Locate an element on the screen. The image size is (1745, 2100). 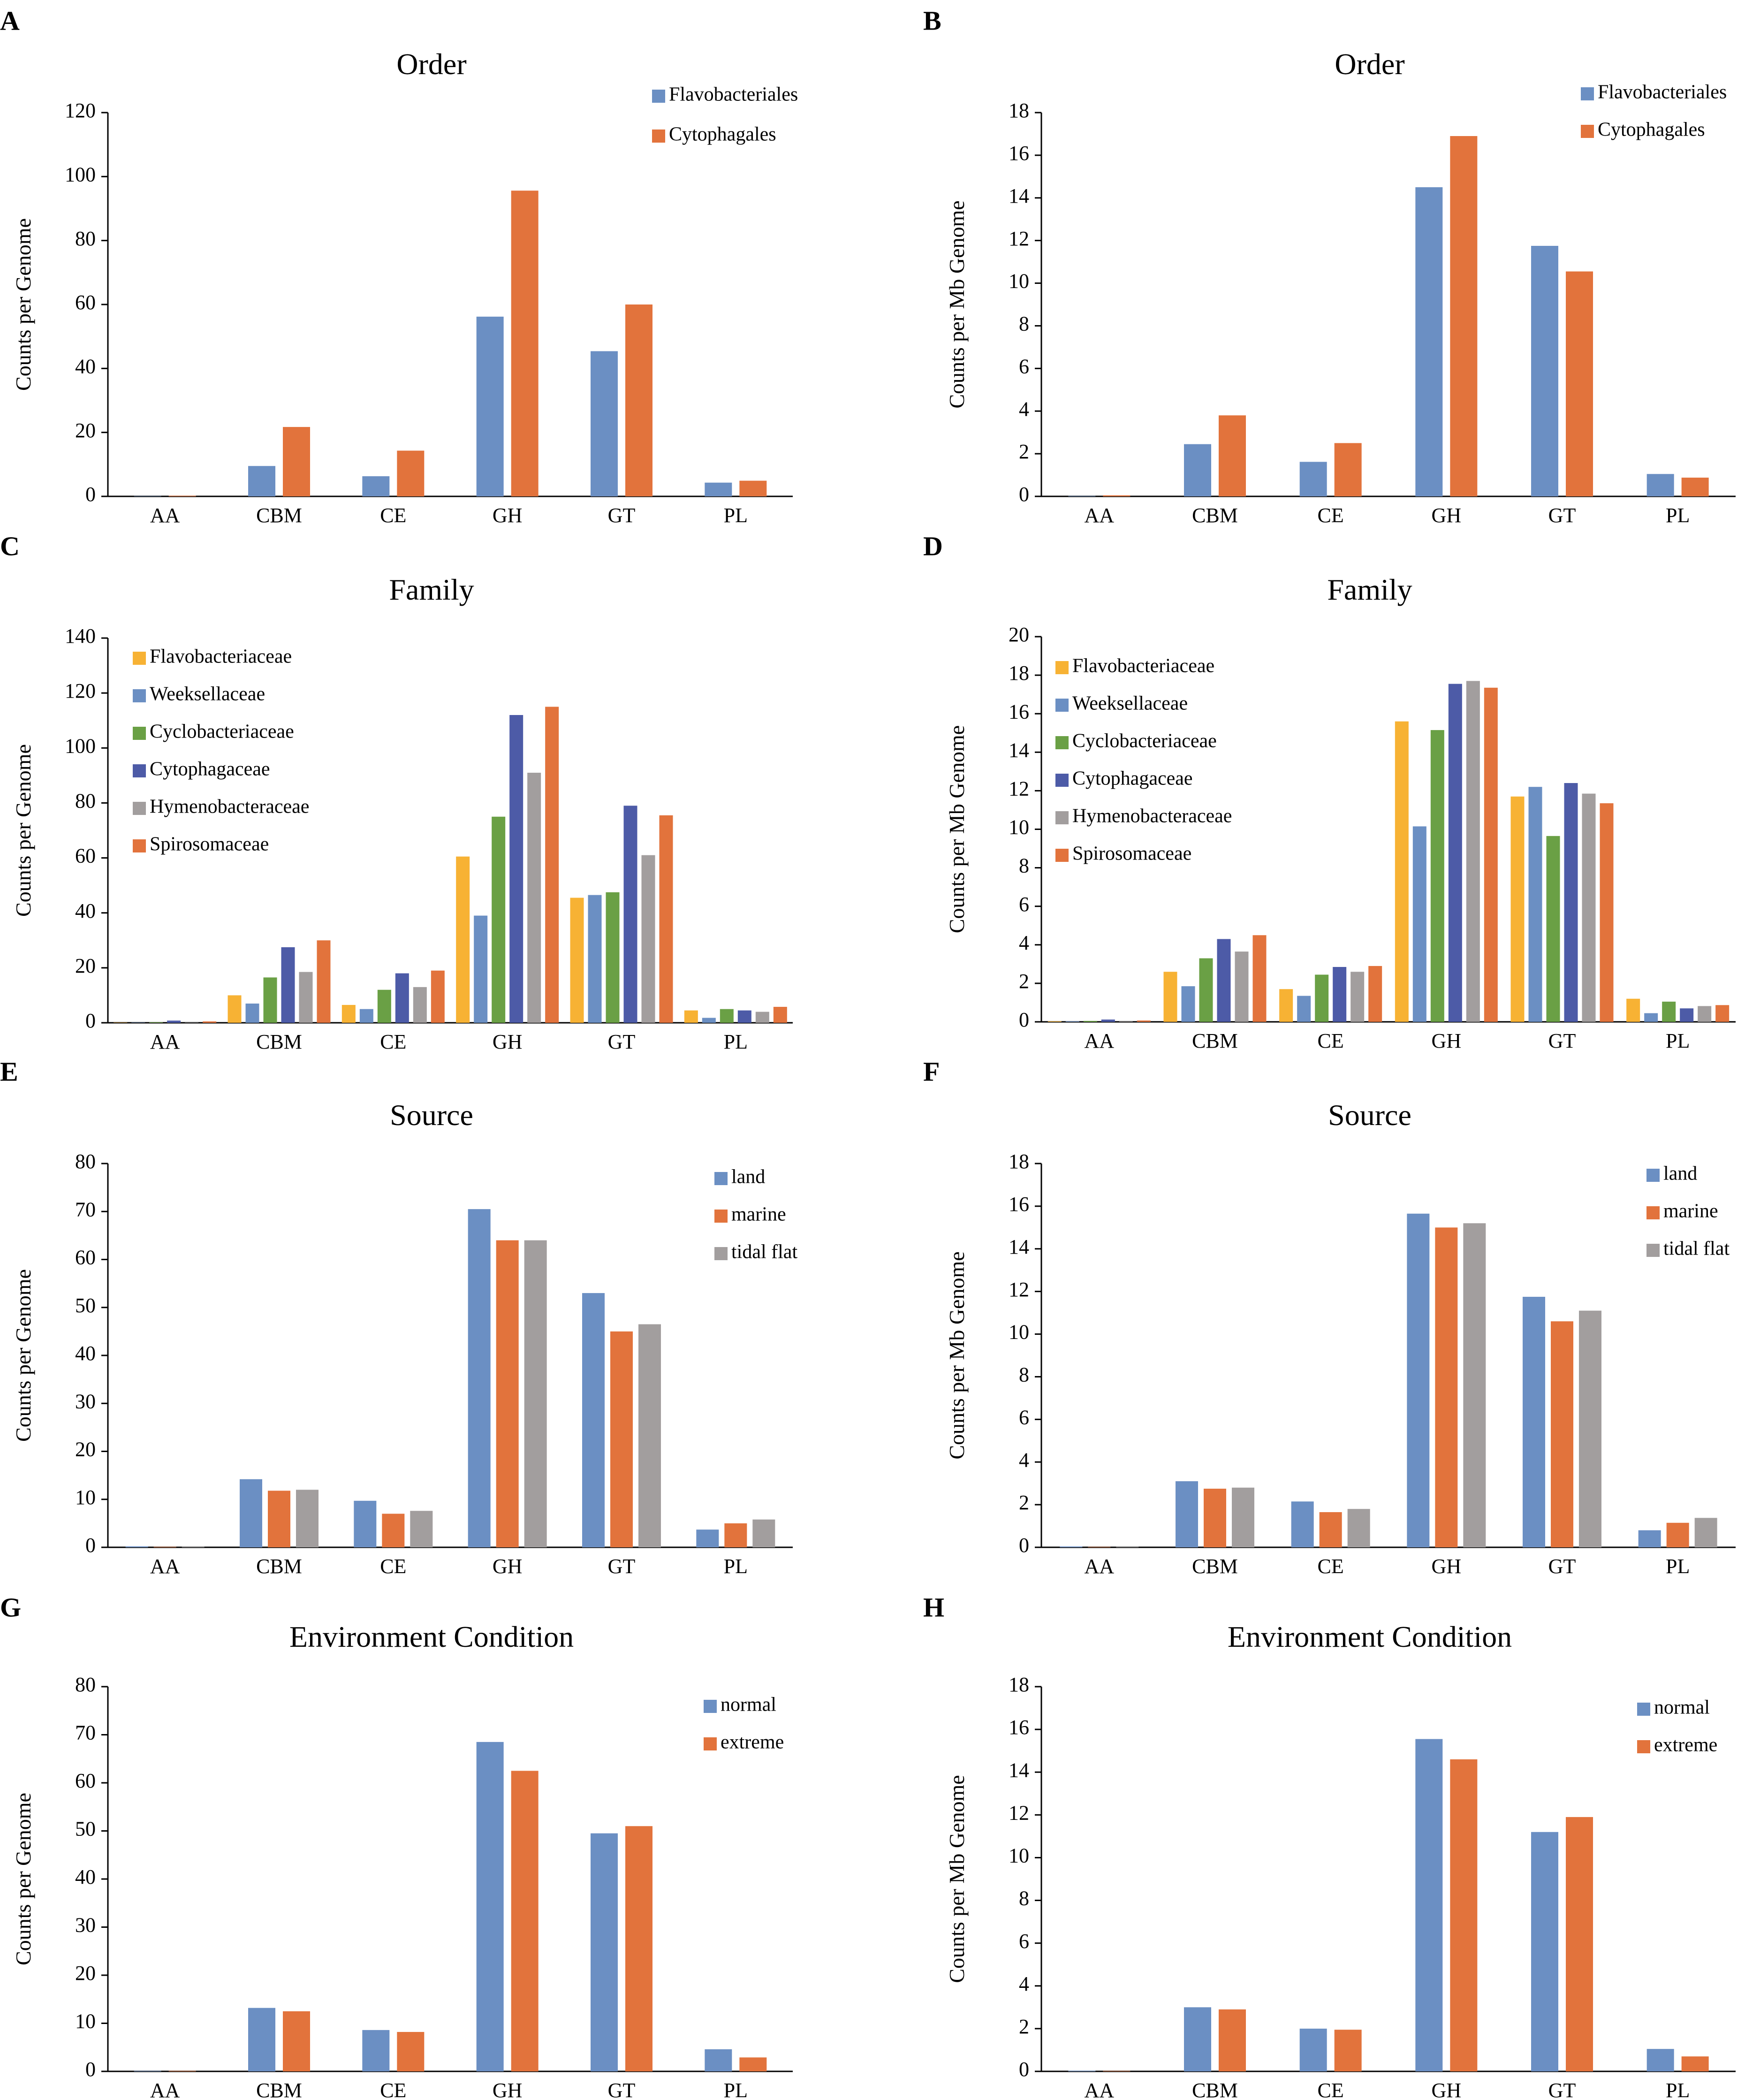
x-category-label: AA is located at coordinates (1100, 515).